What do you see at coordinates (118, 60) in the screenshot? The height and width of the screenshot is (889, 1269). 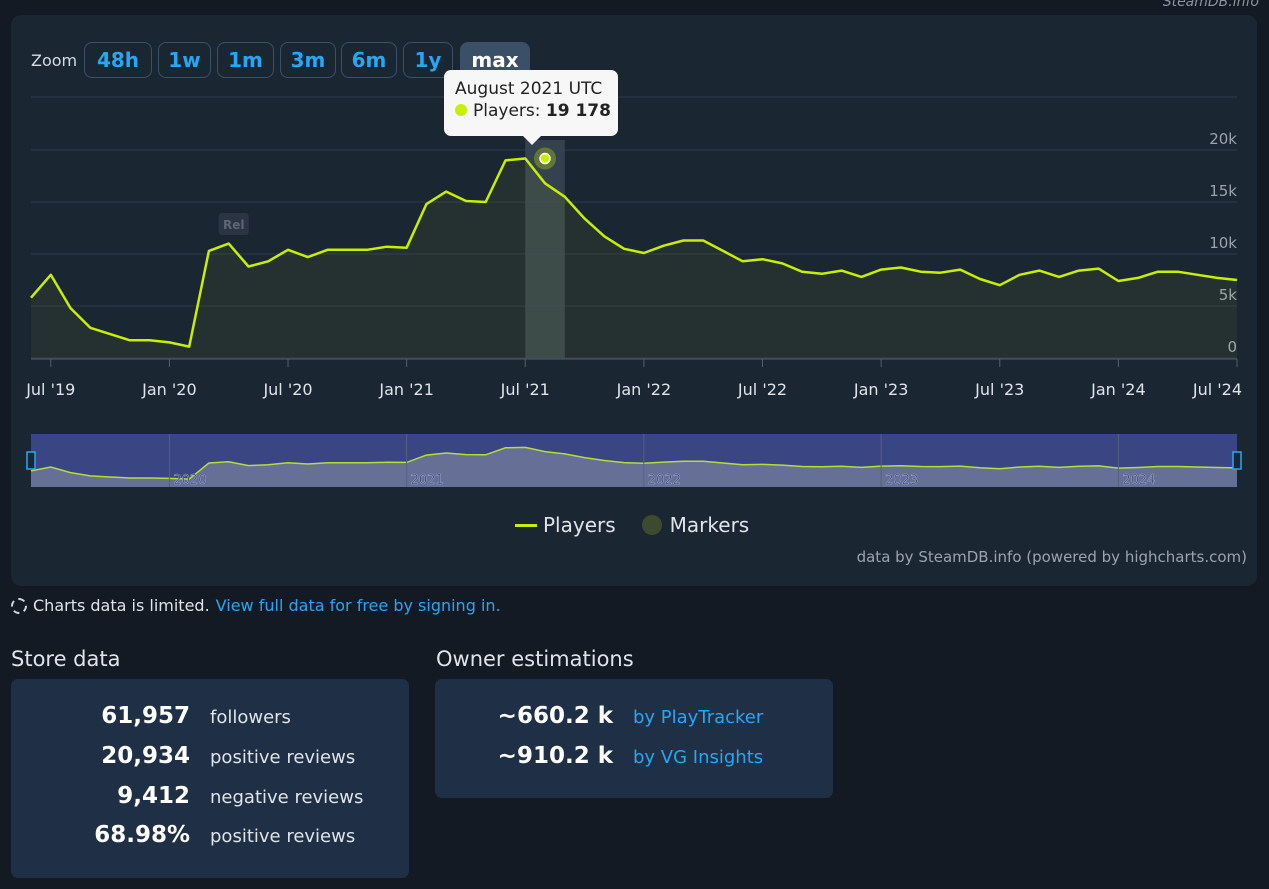 I see `zoom-btn-48h: 48h` at bounding box center [118, 60].